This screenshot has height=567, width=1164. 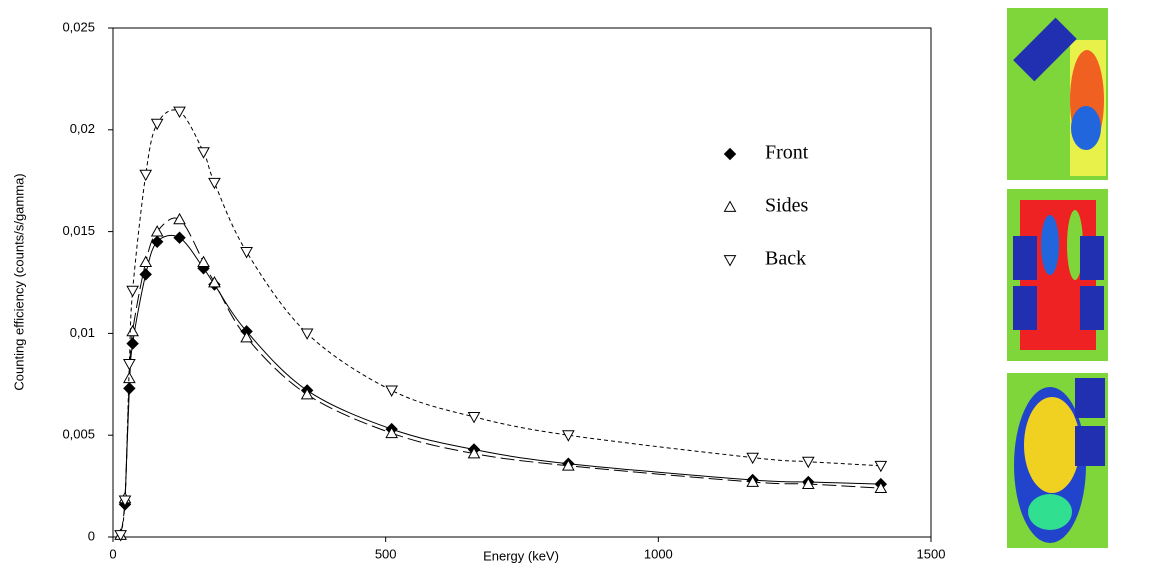 I want to click on x-tick-label: 1500, so click(x=931, y=553).